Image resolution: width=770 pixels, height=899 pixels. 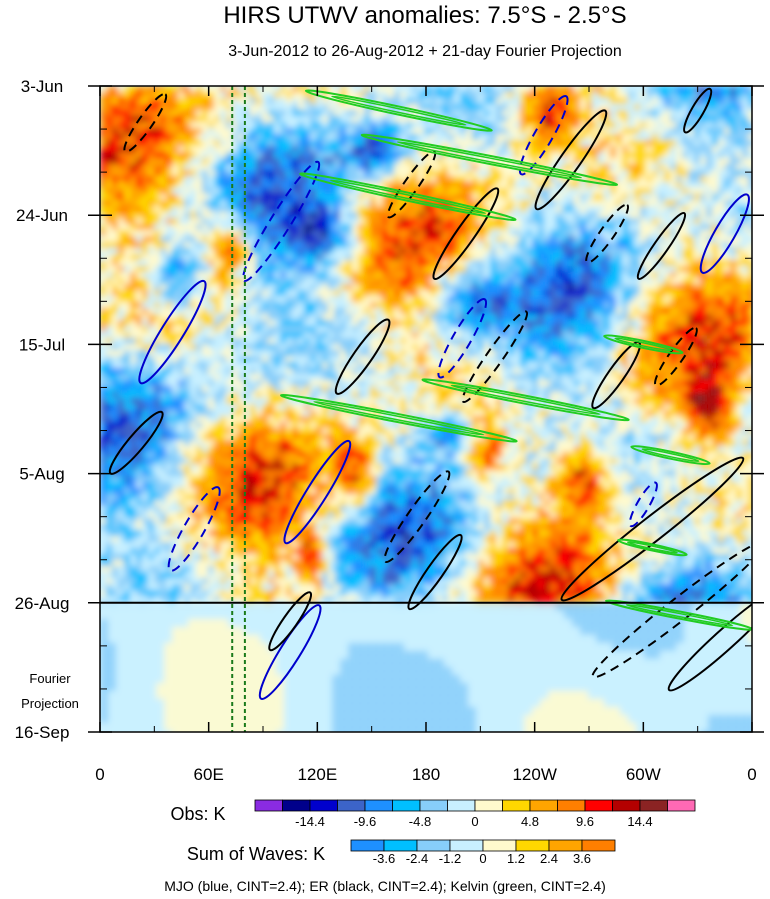 I want to click on waves-colorbar-label: Sum of Waves: K, so click(x=256, y=854).